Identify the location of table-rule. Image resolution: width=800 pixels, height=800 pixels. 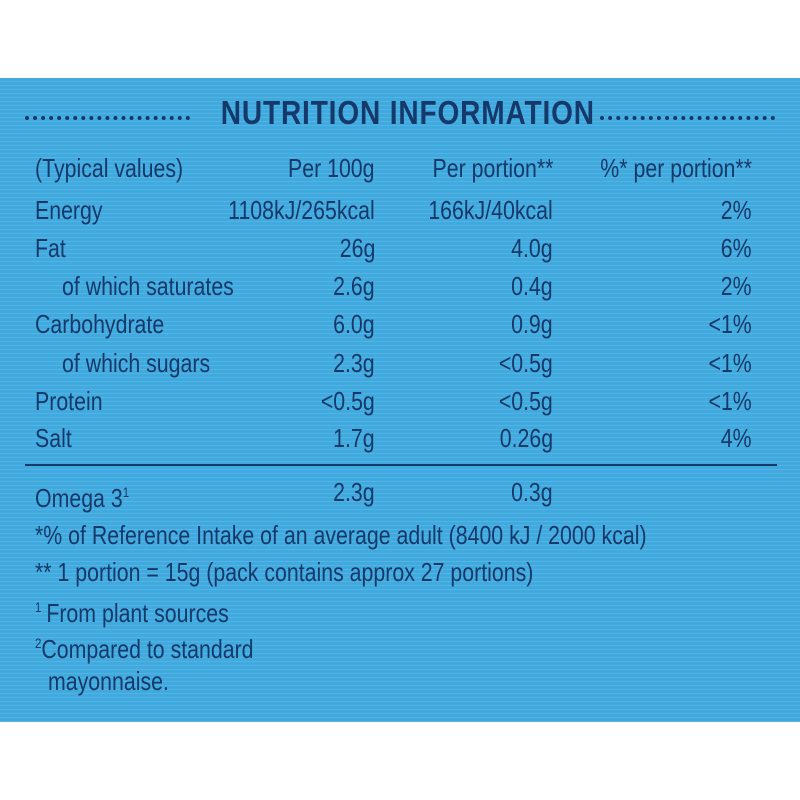
(401, 465).